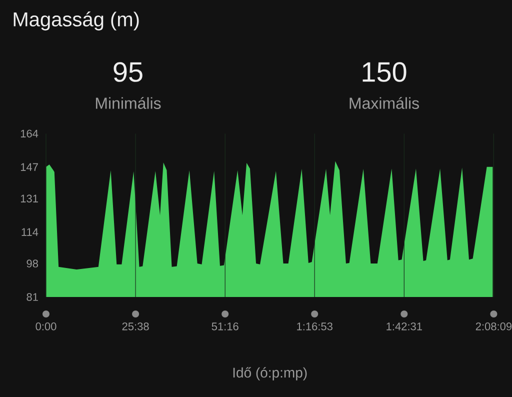 The image size is (512, 397). Describe the element at coordinates (128, 72) in the screenshot. I see `text: 95` at that location.